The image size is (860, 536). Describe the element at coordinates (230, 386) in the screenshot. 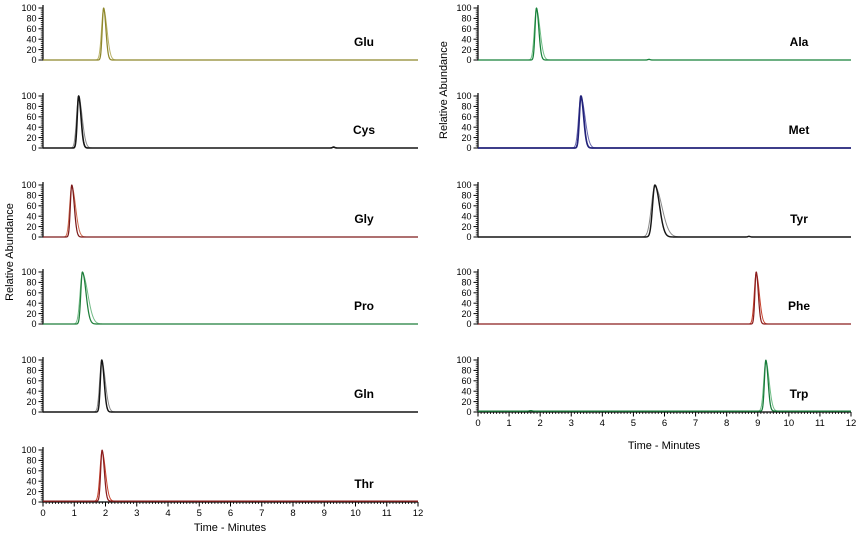

I see `trace-gln` at that location.